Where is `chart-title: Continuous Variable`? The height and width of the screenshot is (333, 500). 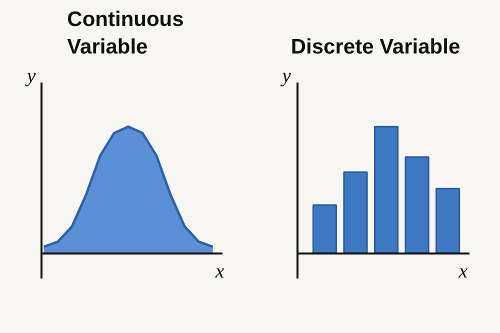
chart-title: Continuous Variable is located at coordinates (125, 33).